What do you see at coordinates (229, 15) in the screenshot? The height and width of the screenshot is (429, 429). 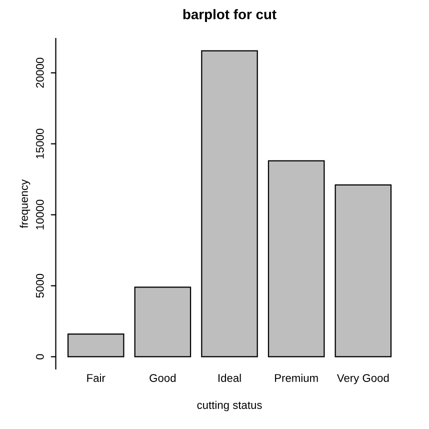 I see `chart-title: barplot for cut` at bounding box center [229, 15].